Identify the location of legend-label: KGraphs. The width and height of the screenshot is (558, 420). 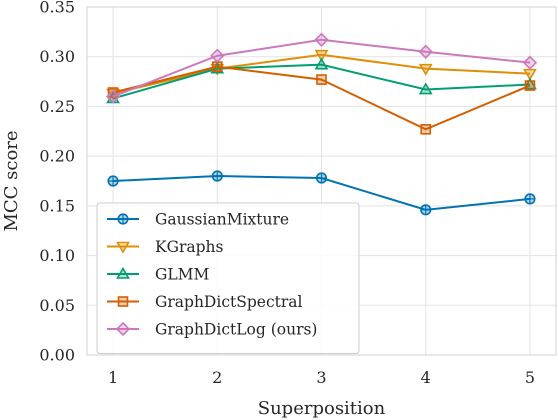
(189, 247).